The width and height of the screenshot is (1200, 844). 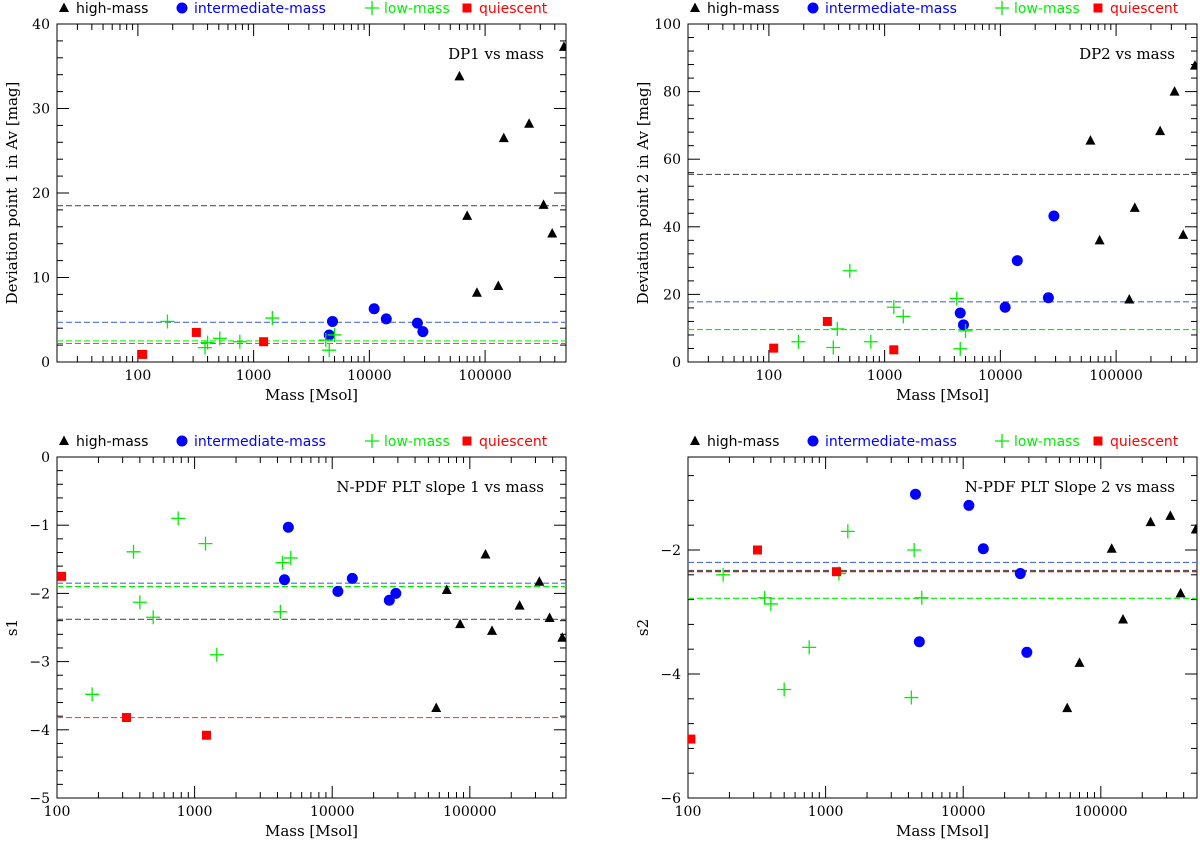 What do you see at coordinates (12, 627) in the screenshot?
I see `y-axis-label: s1` at bounding box center [12, 627].